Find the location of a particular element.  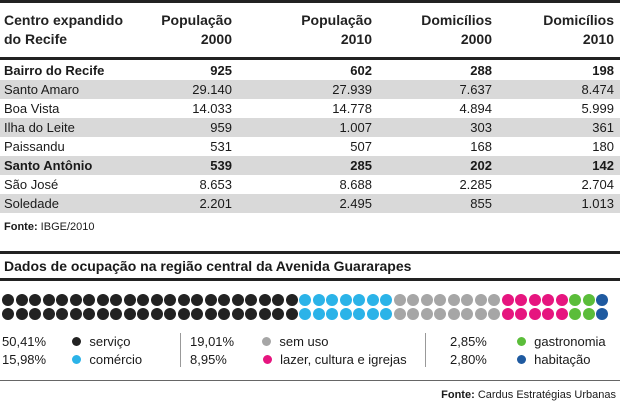

legend-divider is located at coordinates (180, 350).